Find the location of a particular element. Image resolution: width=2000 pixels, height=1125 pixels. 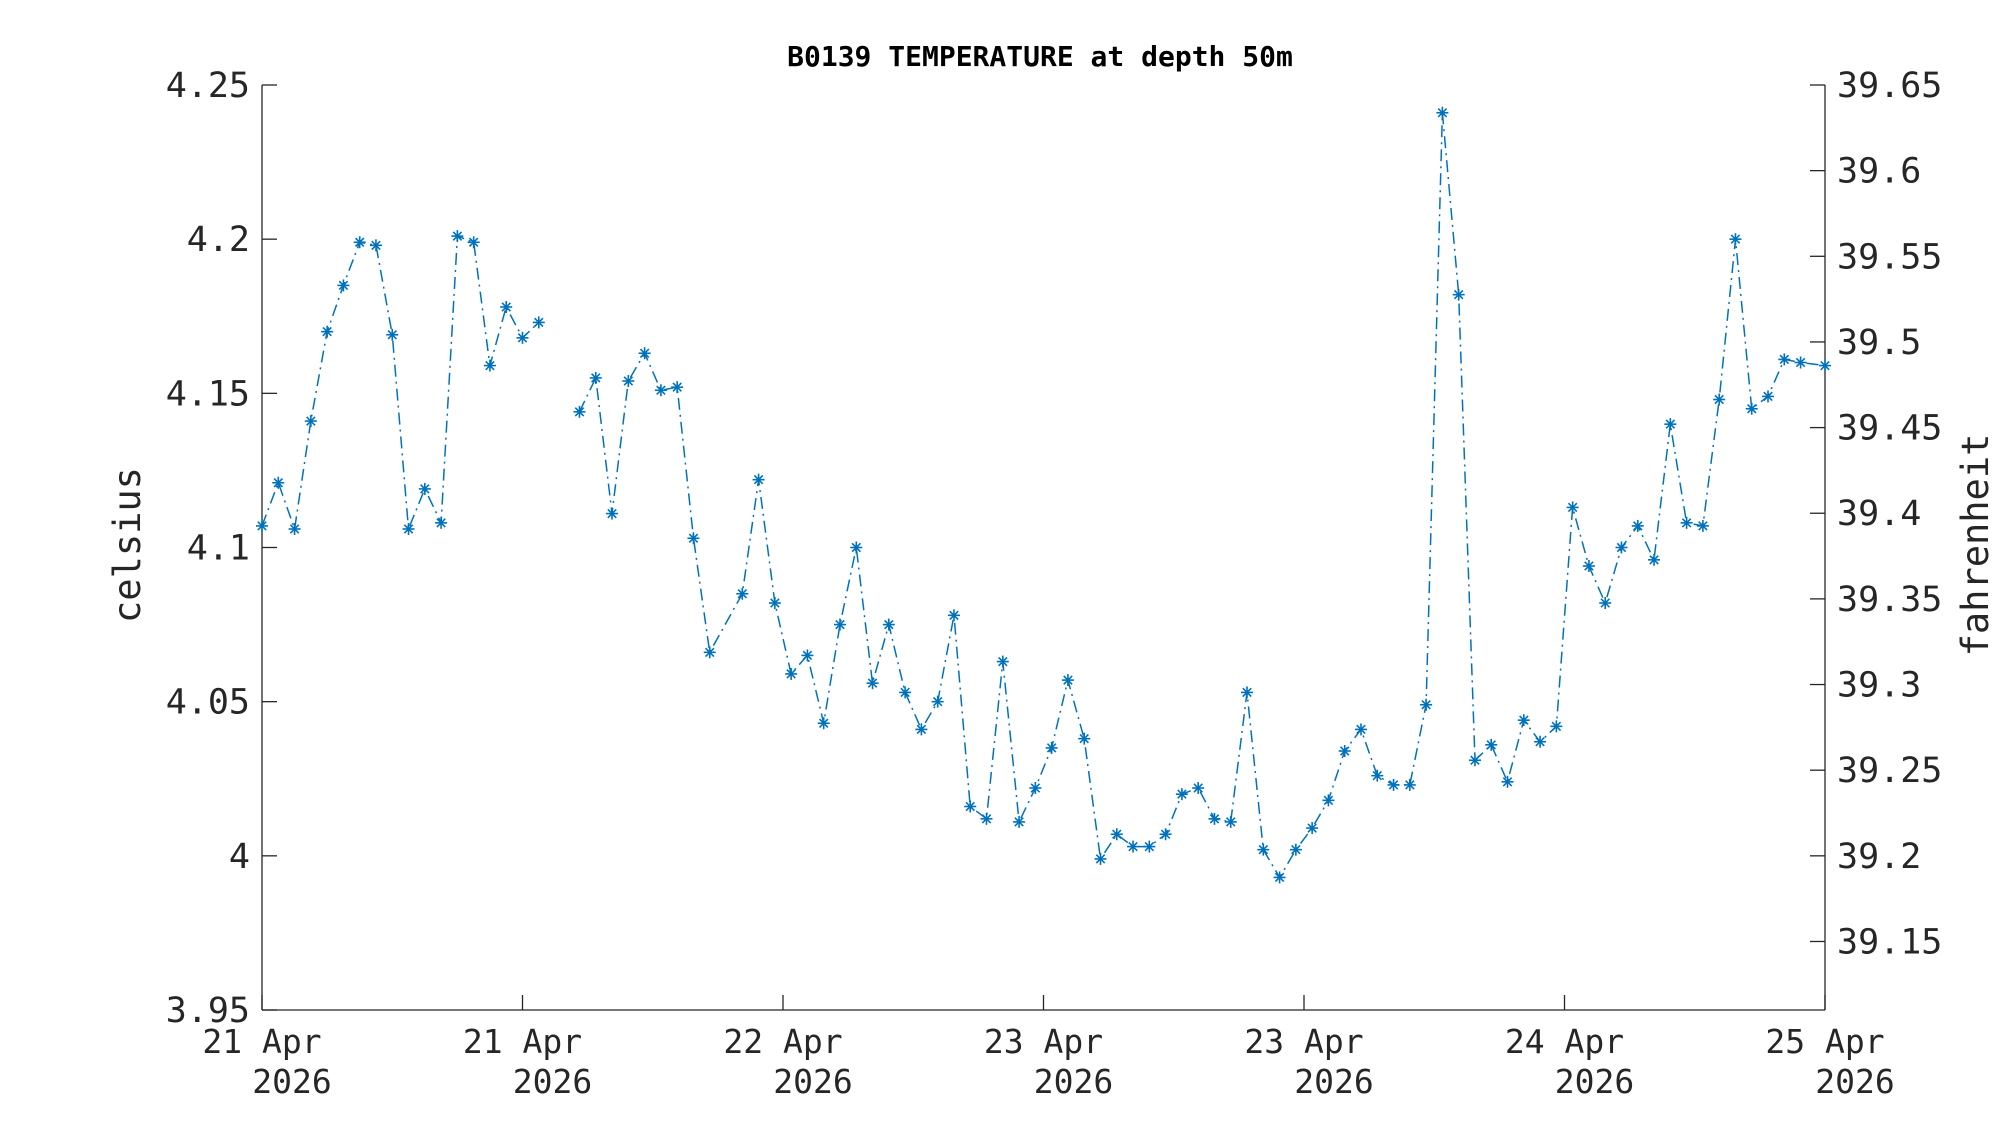

y-tick-label-right: 39.2 is located at coordinates (1879, 857).